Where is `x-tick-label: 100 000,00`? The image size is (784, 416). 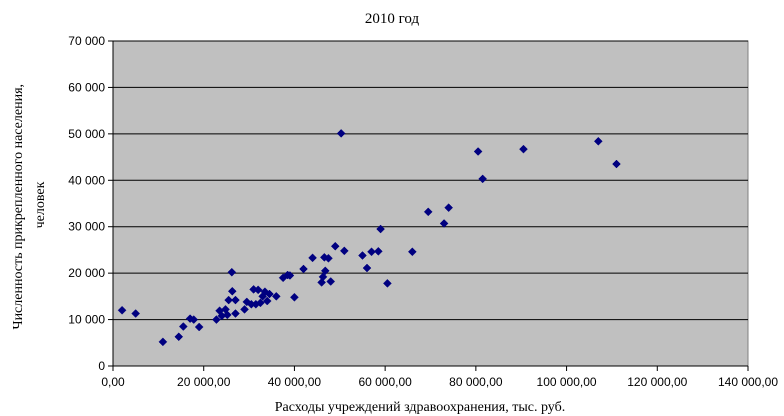 x-tick-label: 100 000,00 is located at coordinates (567, 382).